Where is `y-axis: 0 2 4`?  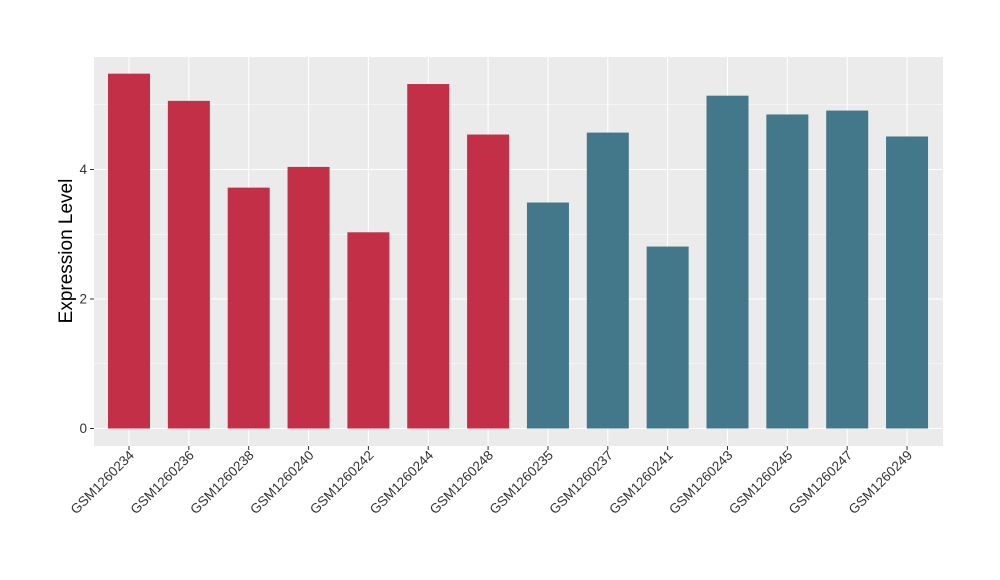 y-axis: 0 2 4 is located at coordinates (86, 299).